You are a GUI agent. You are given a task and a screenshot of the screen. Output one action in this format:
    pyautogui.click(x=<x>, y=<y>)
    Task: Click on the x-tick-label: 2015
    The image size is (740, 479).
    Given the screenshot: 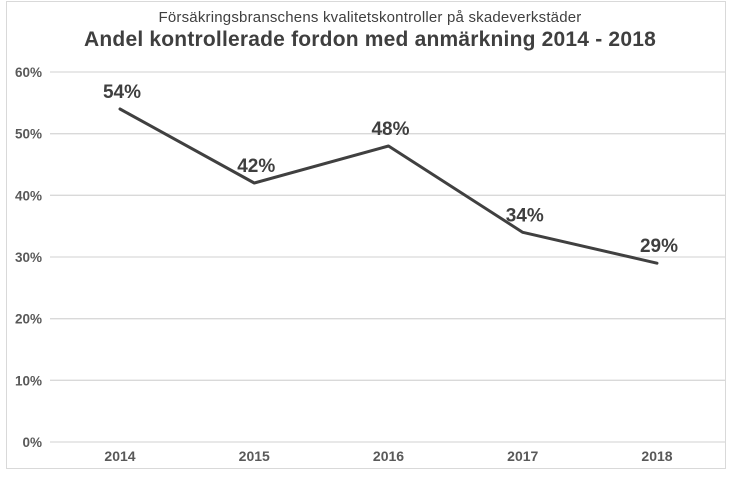 What is the action you would take?
    pyautogui.click(x=254, y=456)
    